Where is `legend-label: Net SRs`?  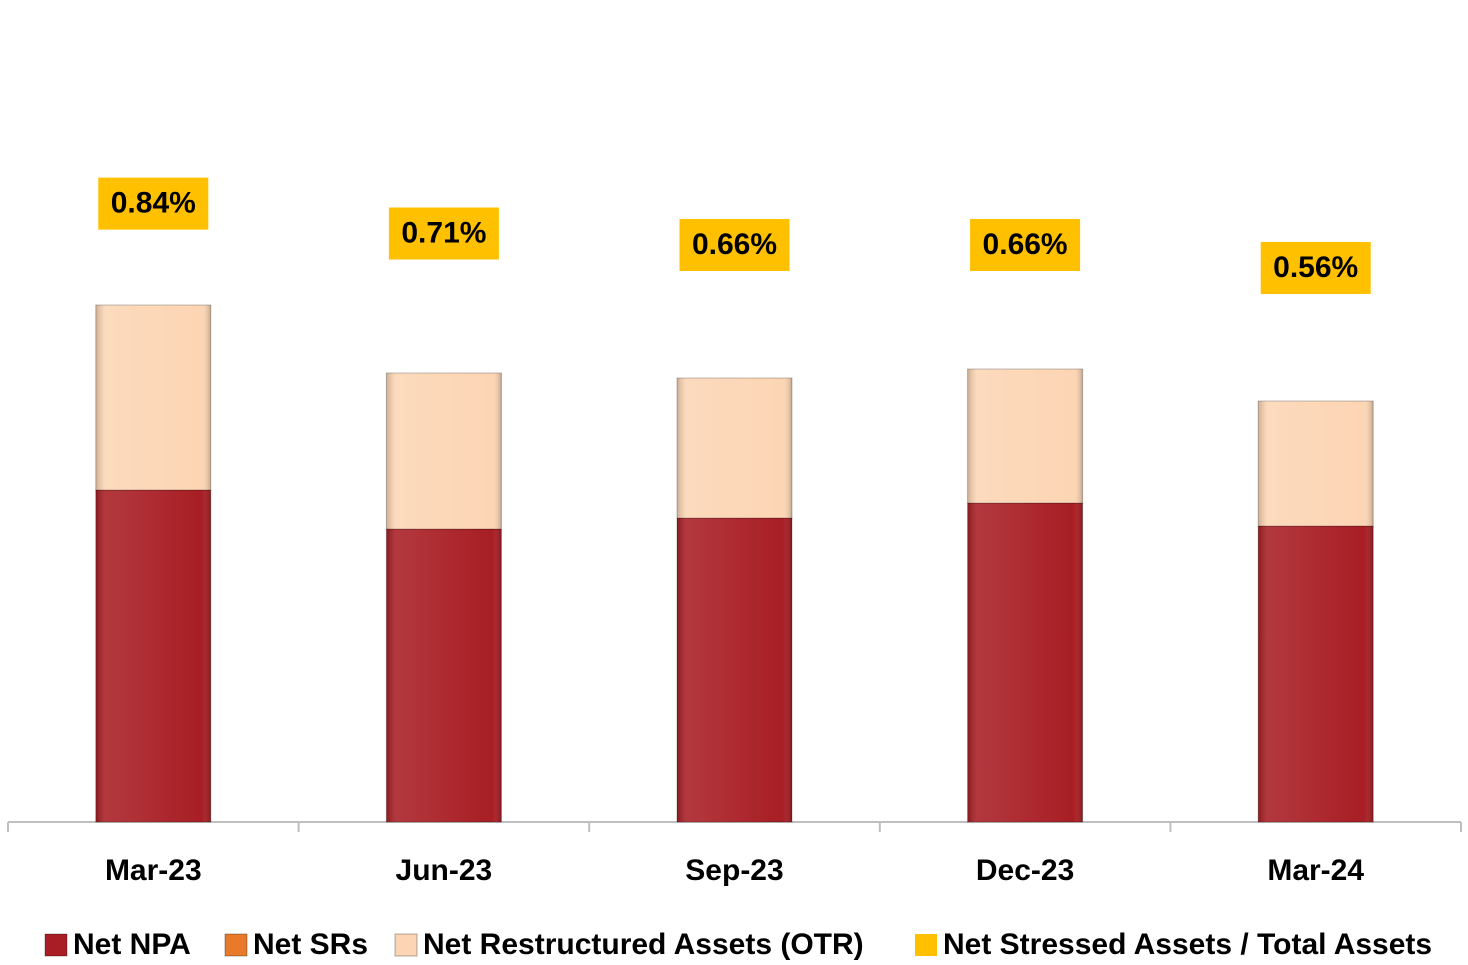
legend-label: Net SRs is located at coordinates (310, 944).